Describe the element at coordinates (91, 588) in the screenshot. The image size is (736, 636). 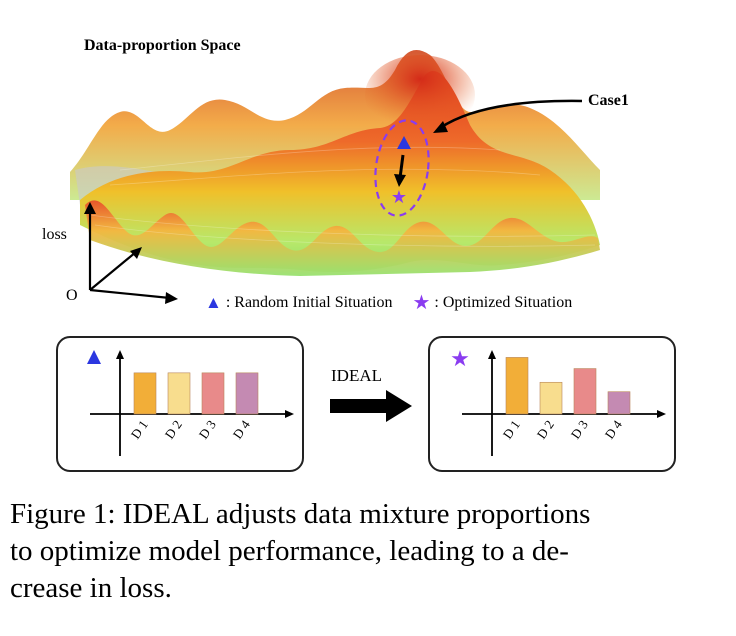
I see `caption-line: crease in loss.` at that location.